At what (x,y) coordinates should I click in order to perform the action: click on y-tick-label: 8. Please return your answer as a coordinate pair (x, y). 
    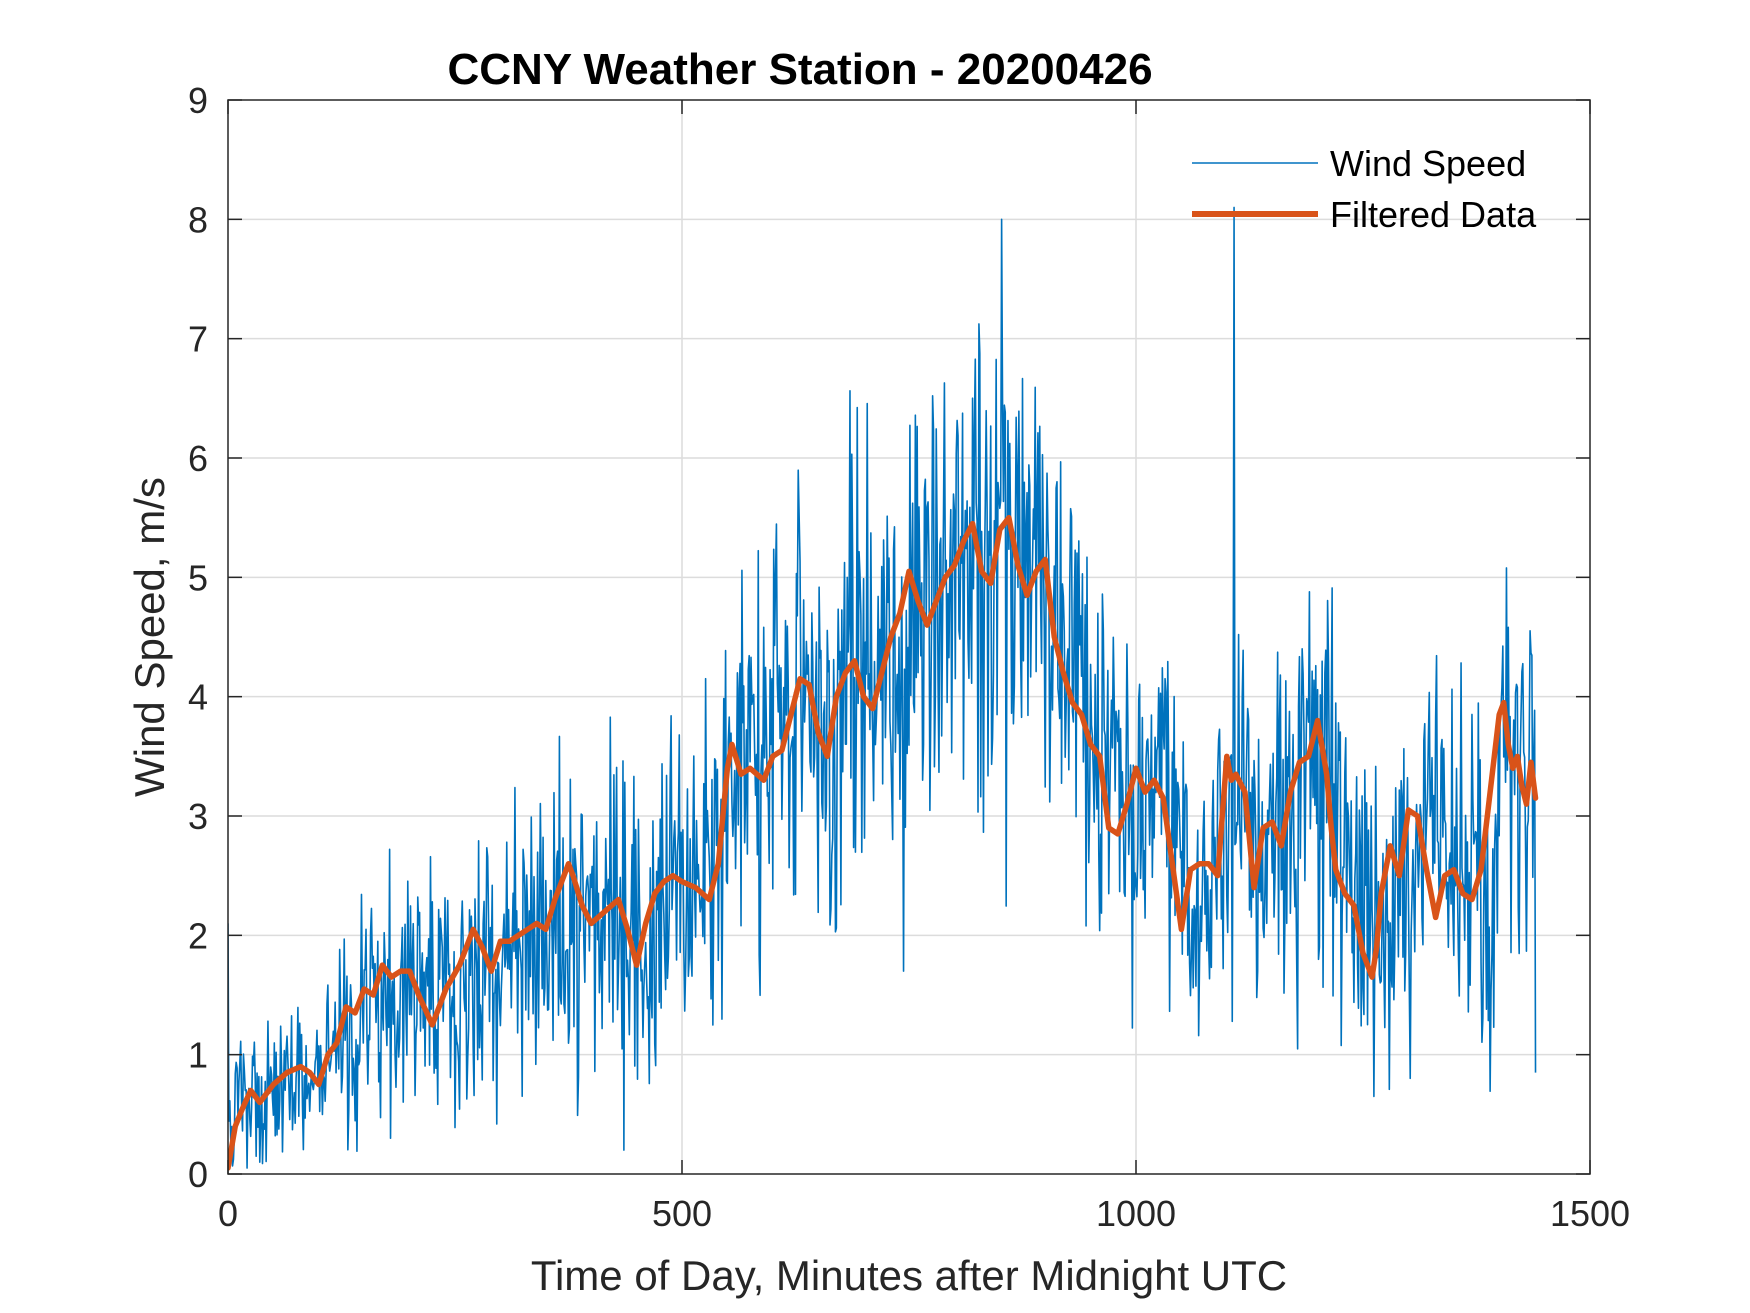
    Looking at the image, I should click on (198, 219).